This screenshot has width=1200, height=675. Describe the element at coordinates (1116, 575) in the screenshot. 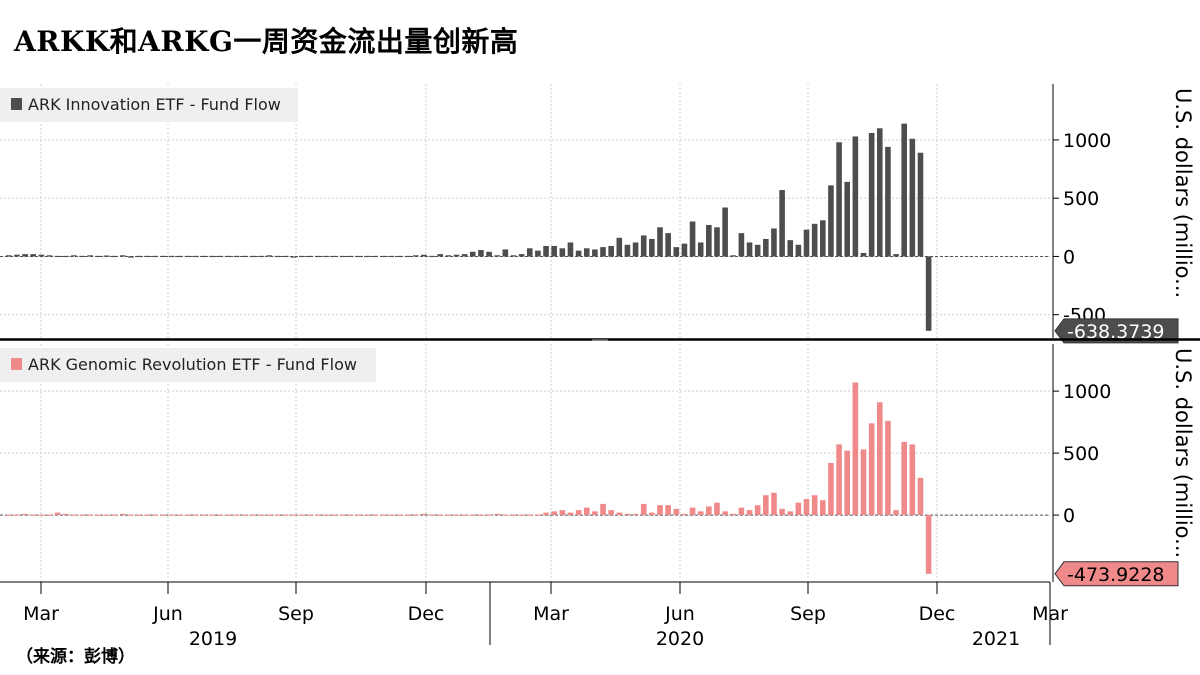

I see `last-value-label: -473.9228` at that location.